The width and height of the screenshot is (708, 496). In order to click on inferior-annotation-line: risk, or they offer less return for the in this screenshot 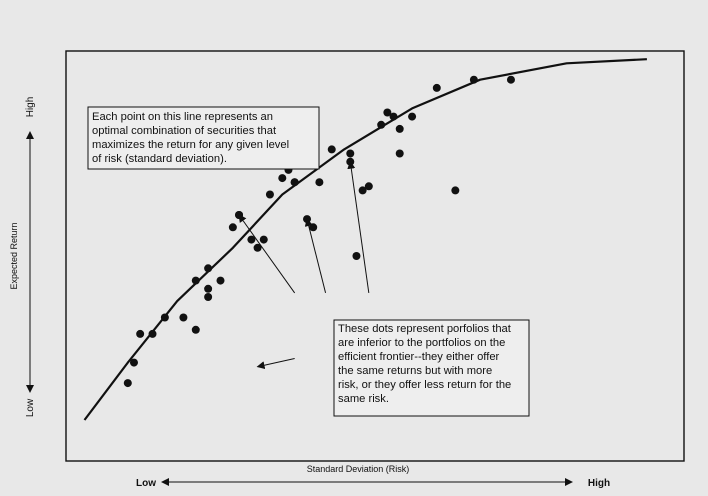, I will do `click(424, 385)`.